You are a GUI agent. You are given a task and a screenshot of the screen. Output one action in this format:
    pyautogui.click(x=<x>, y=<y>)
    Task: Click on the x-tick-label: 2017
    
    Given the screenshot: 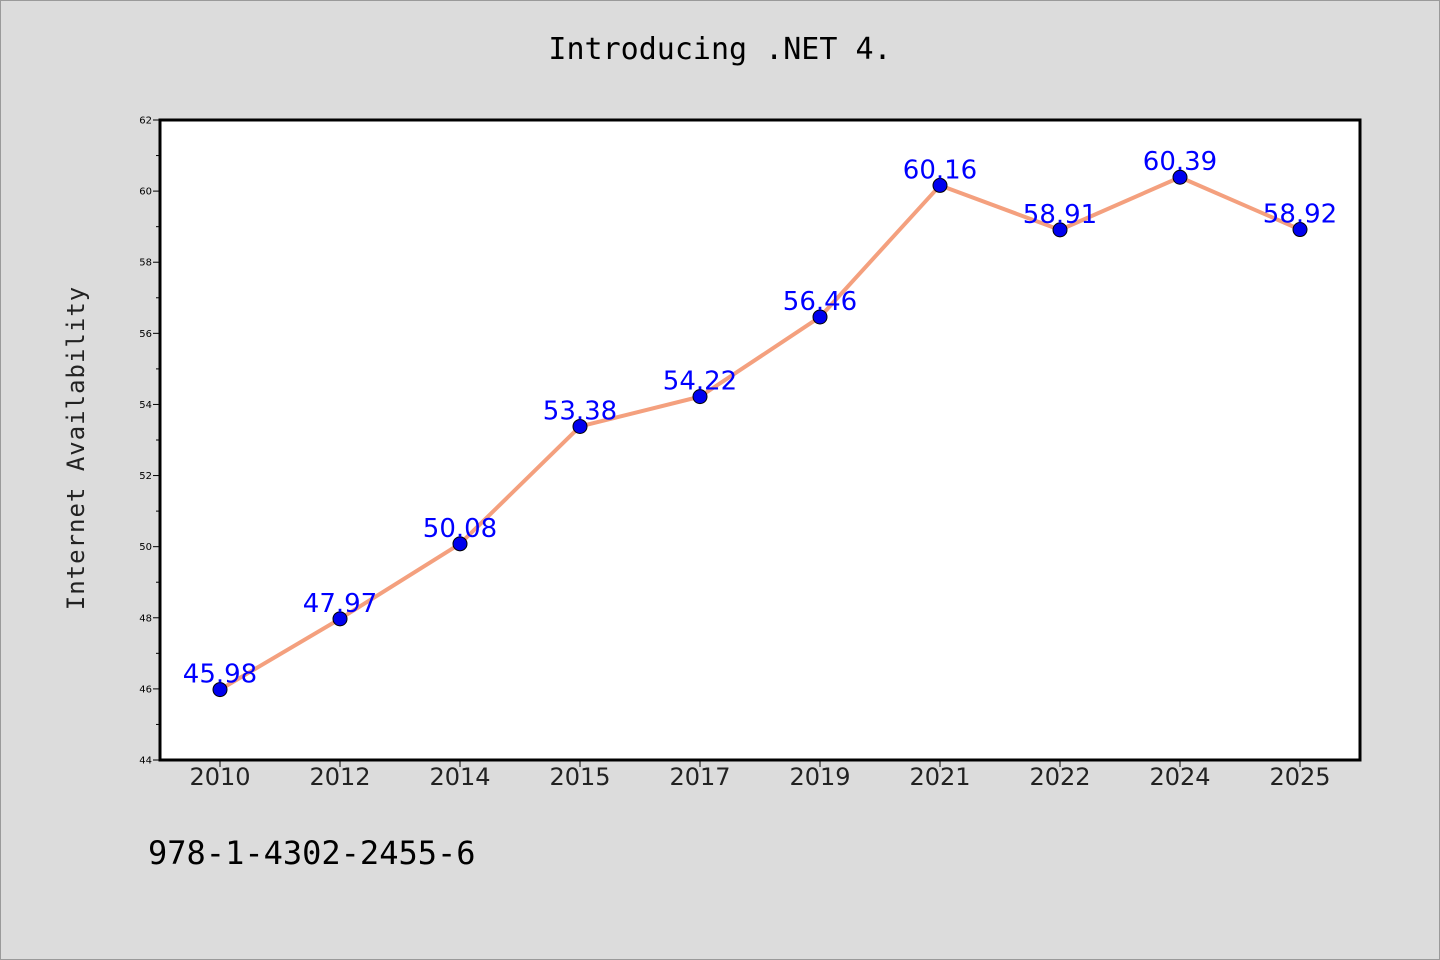 What is the action you would take?
    pyautogui.click(x=699, y=777)
    